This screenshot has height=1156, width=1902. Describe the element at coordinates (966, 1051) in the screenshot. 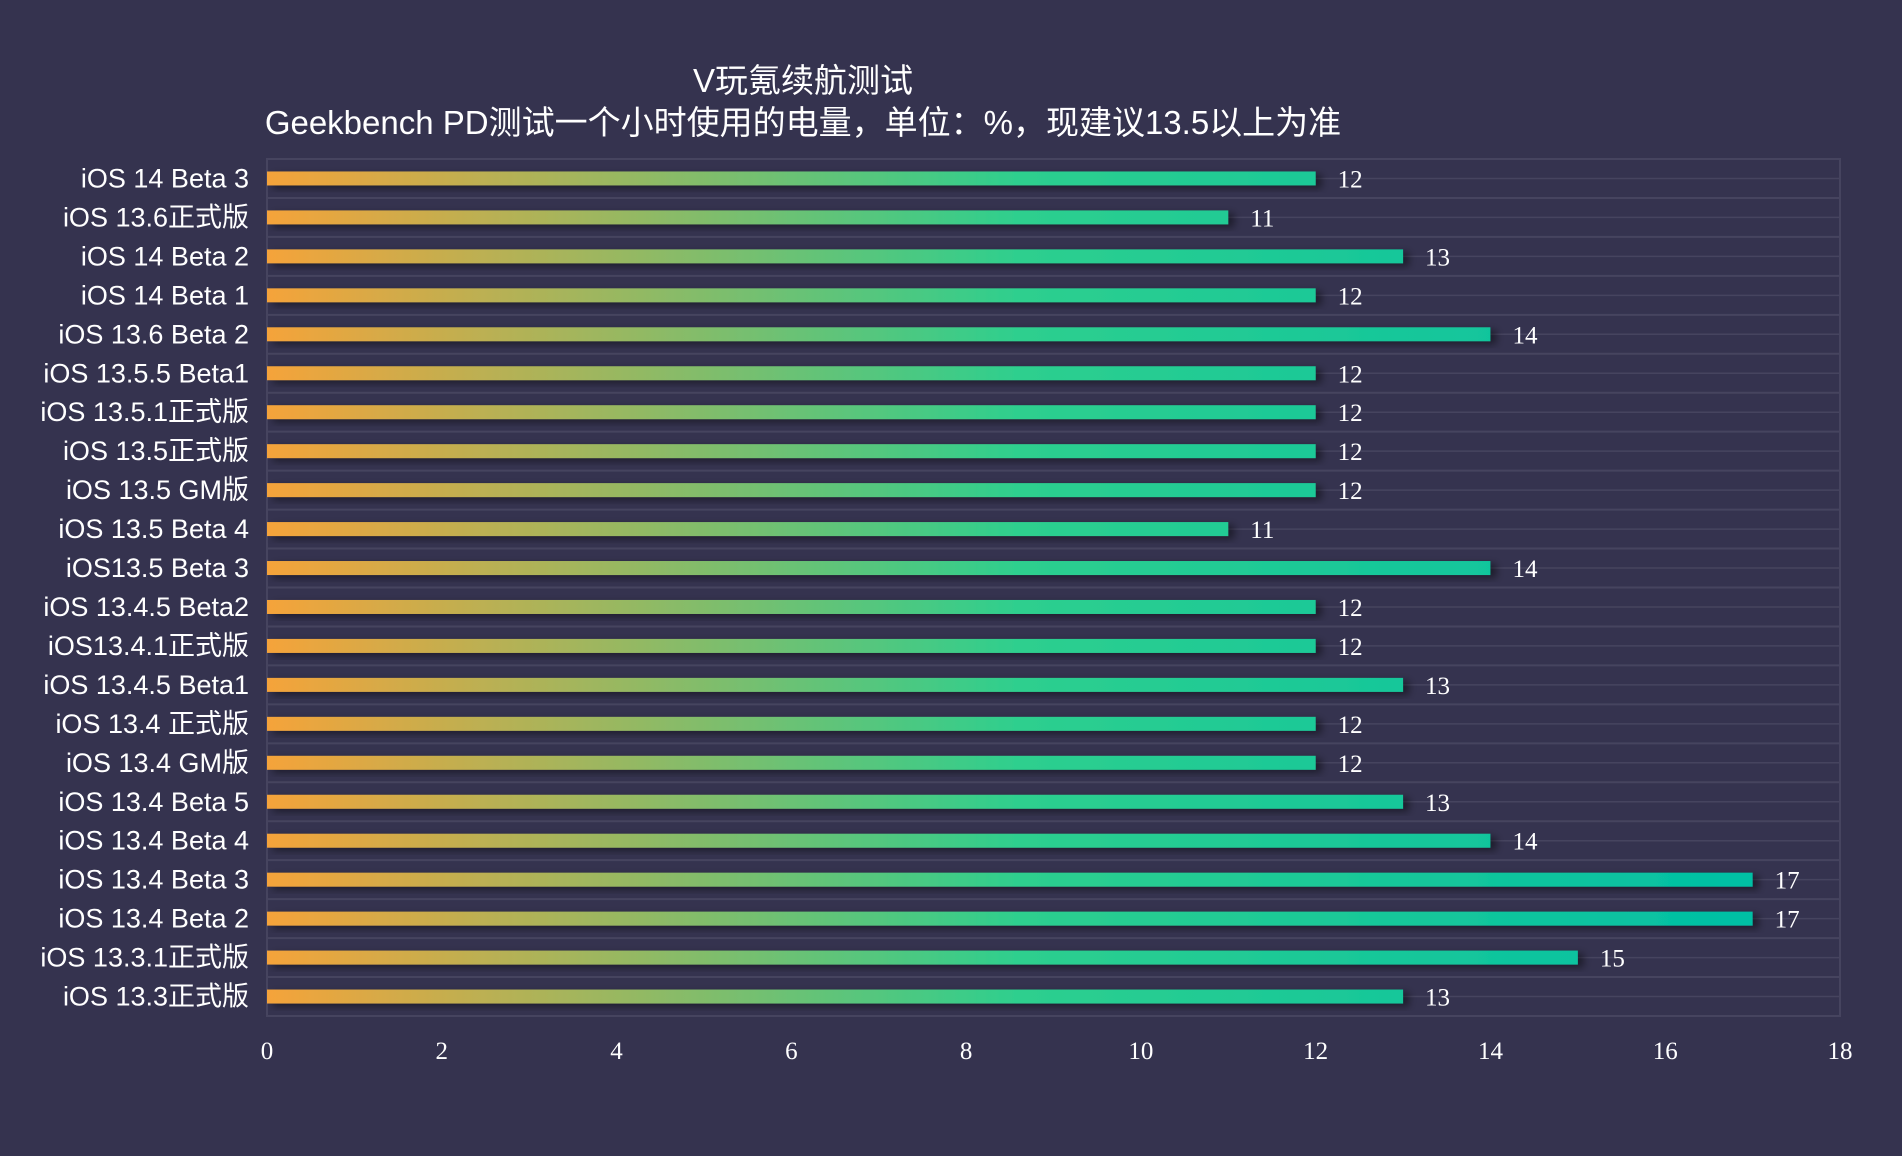

I see `x-tick-label: 8` at that location.